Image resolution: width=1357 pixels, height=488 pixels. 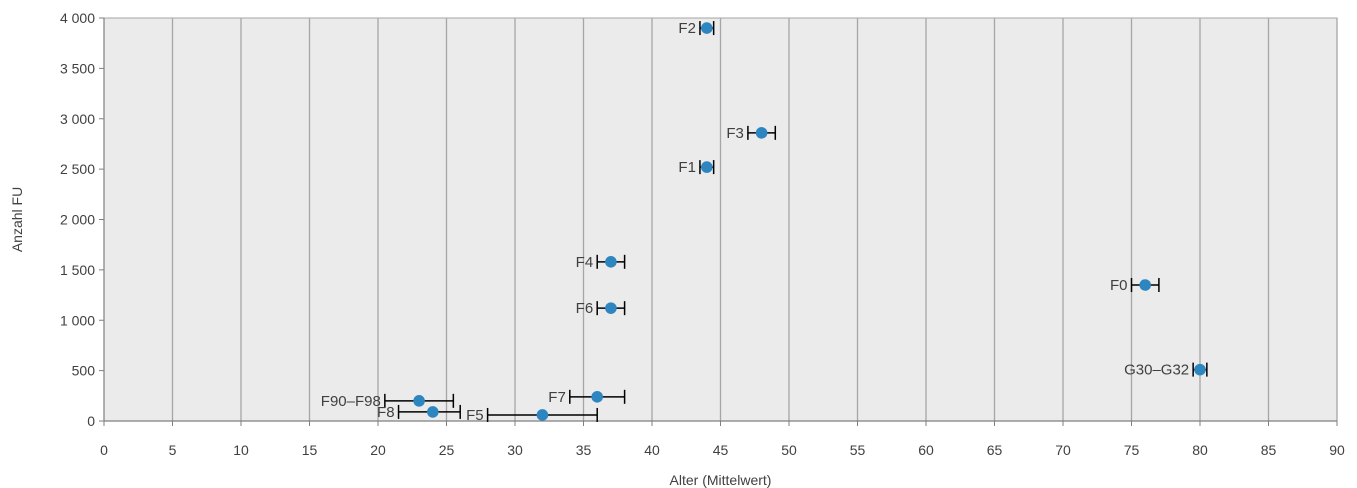 I want to click on x-tick-label: 10, so click(x=241, y=450).